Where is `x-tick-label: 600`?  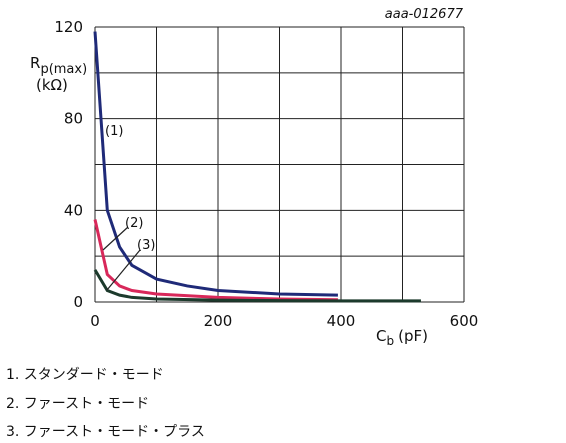 x-tick-label: 600 is located at coordinates (464, 321).